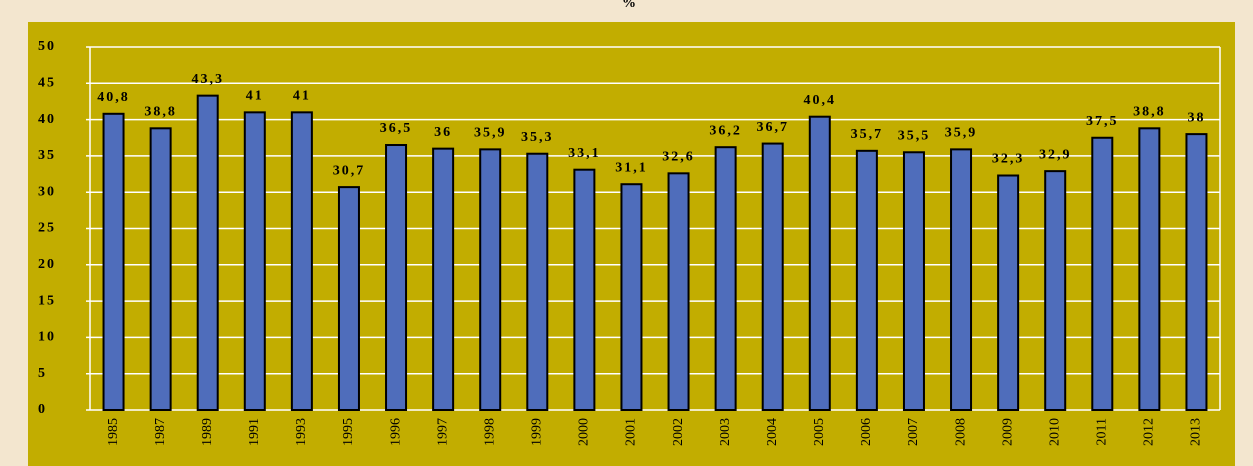  What do you see at coordinates (1196, 117) in the screenshot?
I see `value-label: 38` at bounding box center [1196, 117].